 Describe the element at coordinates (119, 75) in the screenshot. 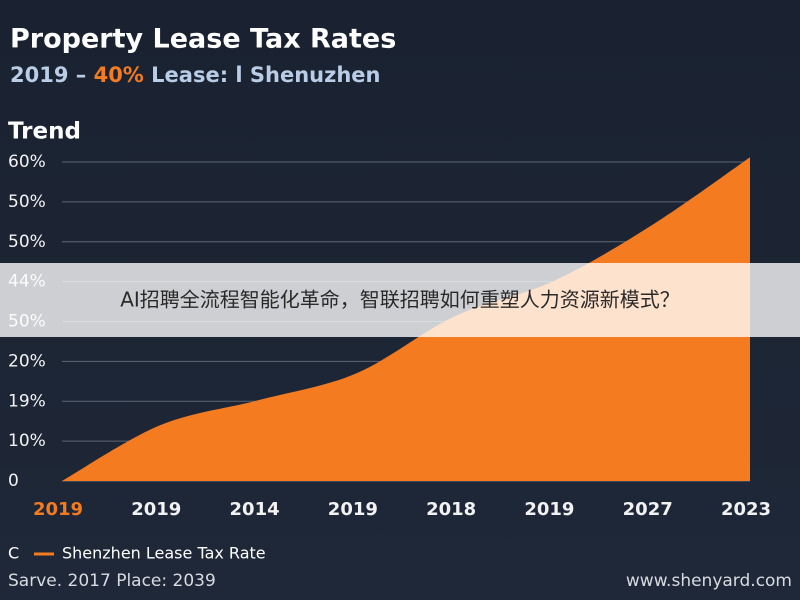

I see `subtitle-part: 40%` at that location.